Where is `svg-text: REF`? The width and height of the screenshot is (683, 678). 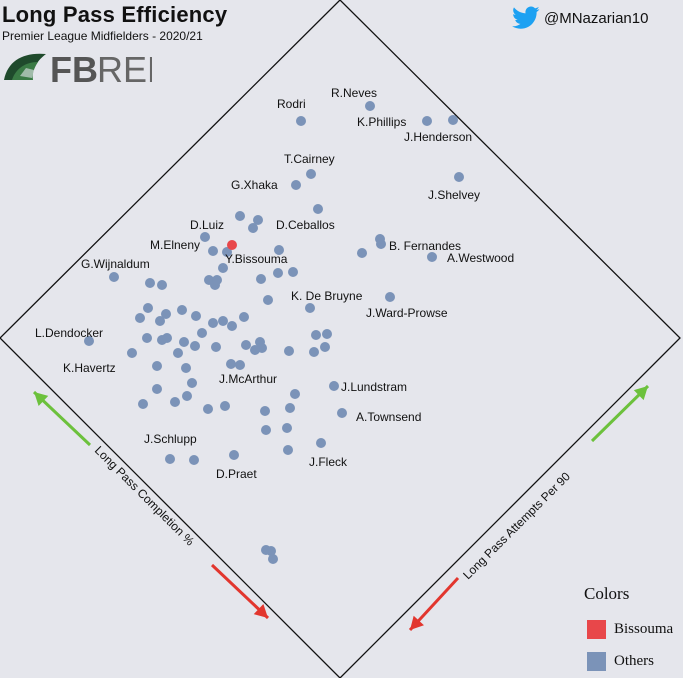
svg-text: REF is located at coordinates (124, 68).